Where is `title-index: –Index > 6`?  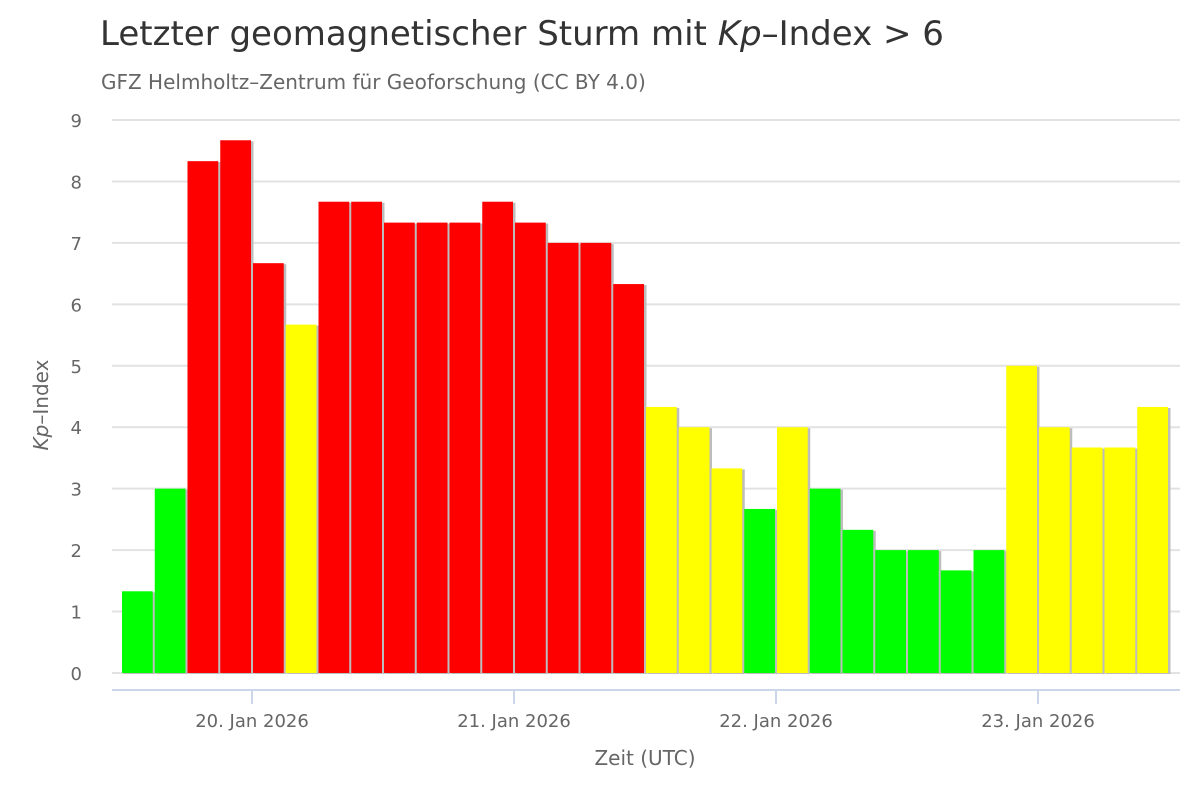 title-index: –Index > 6 is located at coordinates (852, 34).